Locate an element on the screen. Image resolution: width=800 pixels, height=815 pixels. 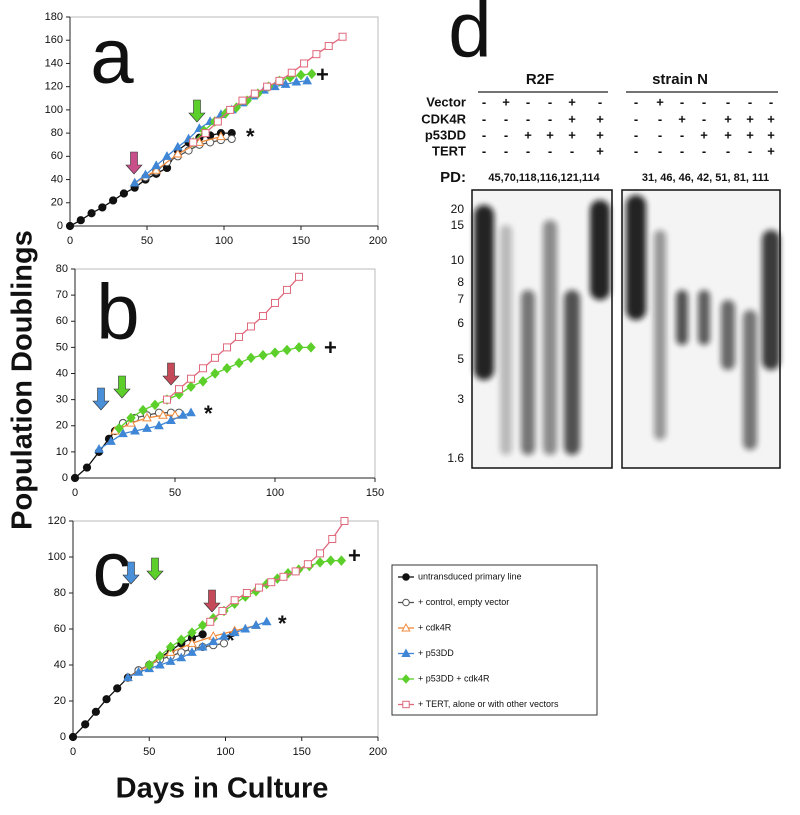
y-tick-label: 0 is located at coordinates (63, 737).